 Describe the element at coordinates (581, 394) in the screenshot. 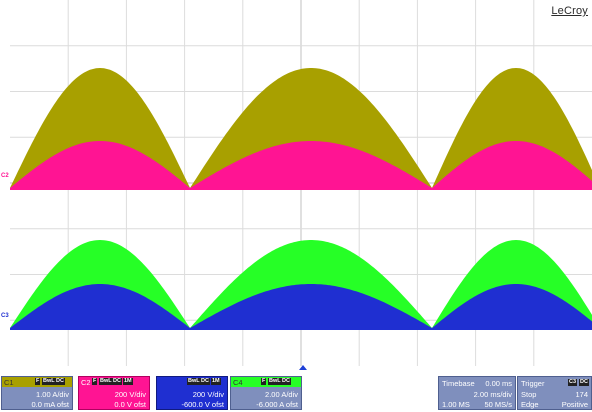

I see `trigger-level: 174` at that location.